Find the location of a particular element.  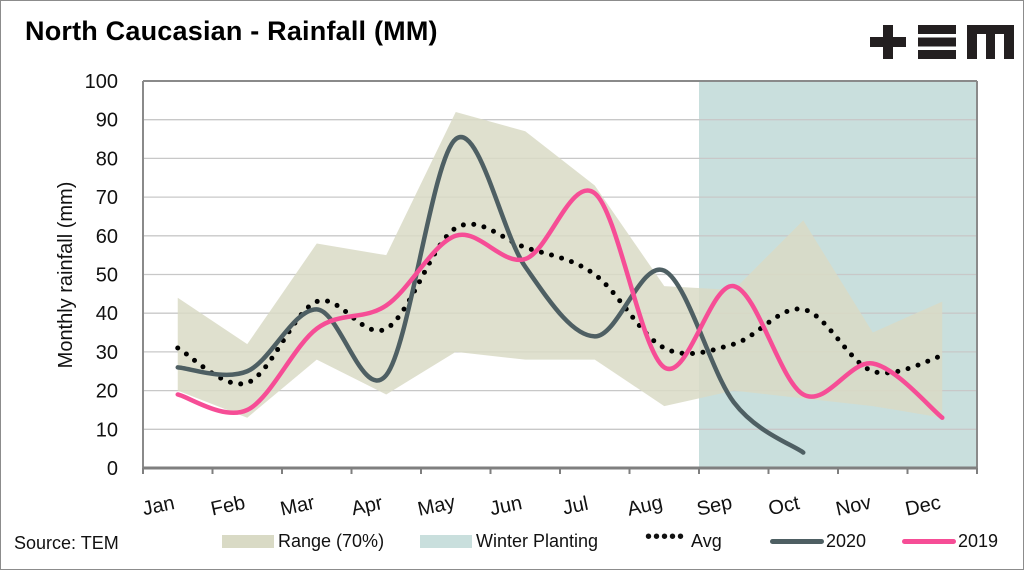

avg-dots-swatch: ••••• is located at coordinates (665, 537).